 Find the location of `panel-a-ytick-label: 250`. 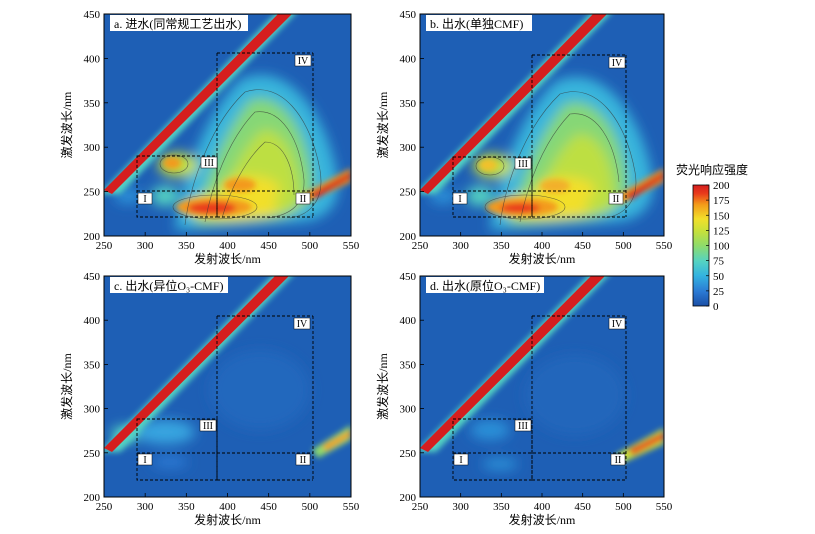

panel-a-ytick-label: 250 is located at coordinates (92, 193).